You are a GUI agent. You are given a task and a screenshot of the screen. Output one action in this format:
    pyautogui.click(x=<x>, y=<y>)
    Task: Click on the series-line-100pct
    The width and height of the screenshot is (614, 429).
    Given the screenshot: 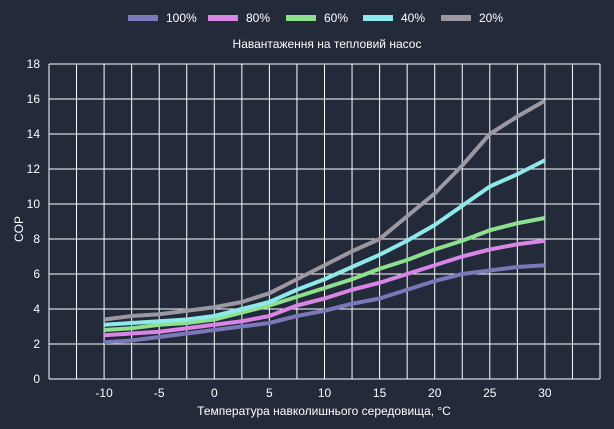 What is the action you would take?
    pyautogui.click(x=324, y=304)
    